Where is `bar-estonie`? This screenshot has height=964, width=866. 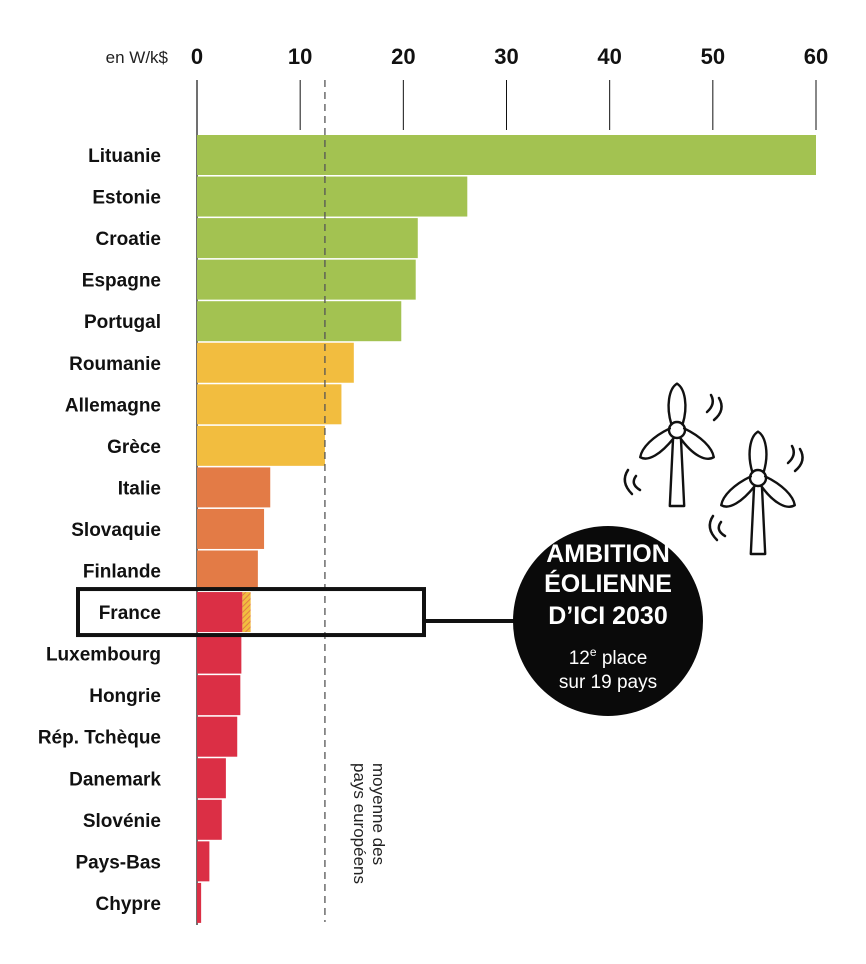 bar-estonie is located at coordinates (332, 196).